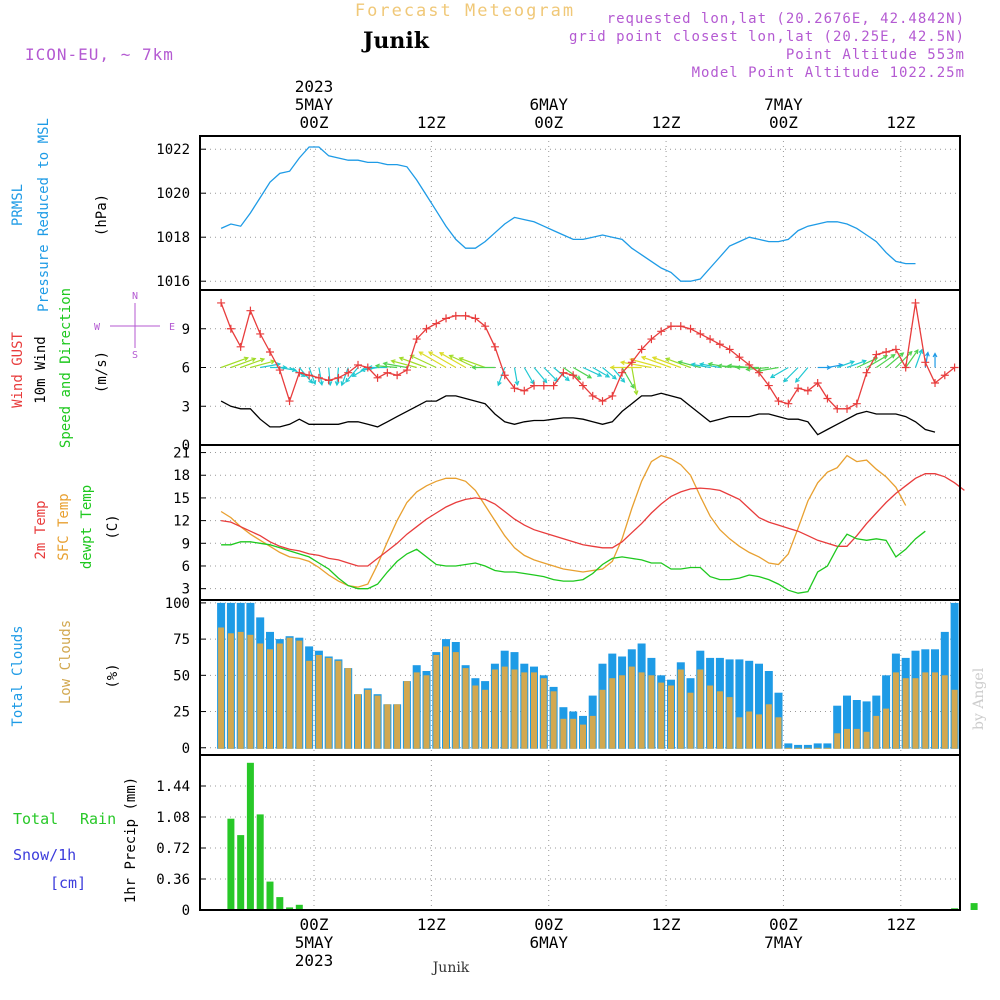 This screenshot has height=1000, width=1000. I want to click on precip-panel: 0 0.36 0.72 1.08 1.44, so click(567, 837).